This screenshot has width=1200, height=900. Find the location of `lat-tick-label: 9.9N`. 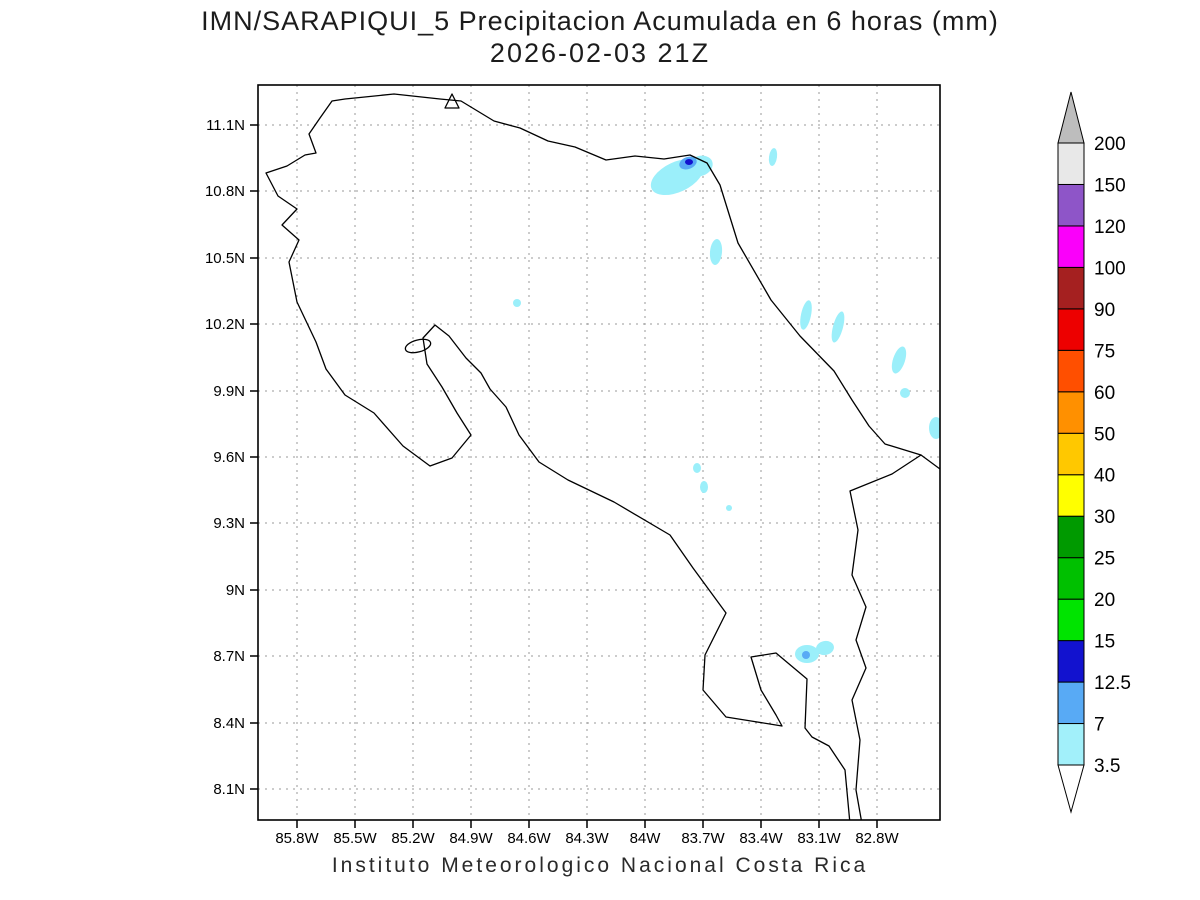

lat-tick-label: 9.9N is located at coordinates (229, 391).